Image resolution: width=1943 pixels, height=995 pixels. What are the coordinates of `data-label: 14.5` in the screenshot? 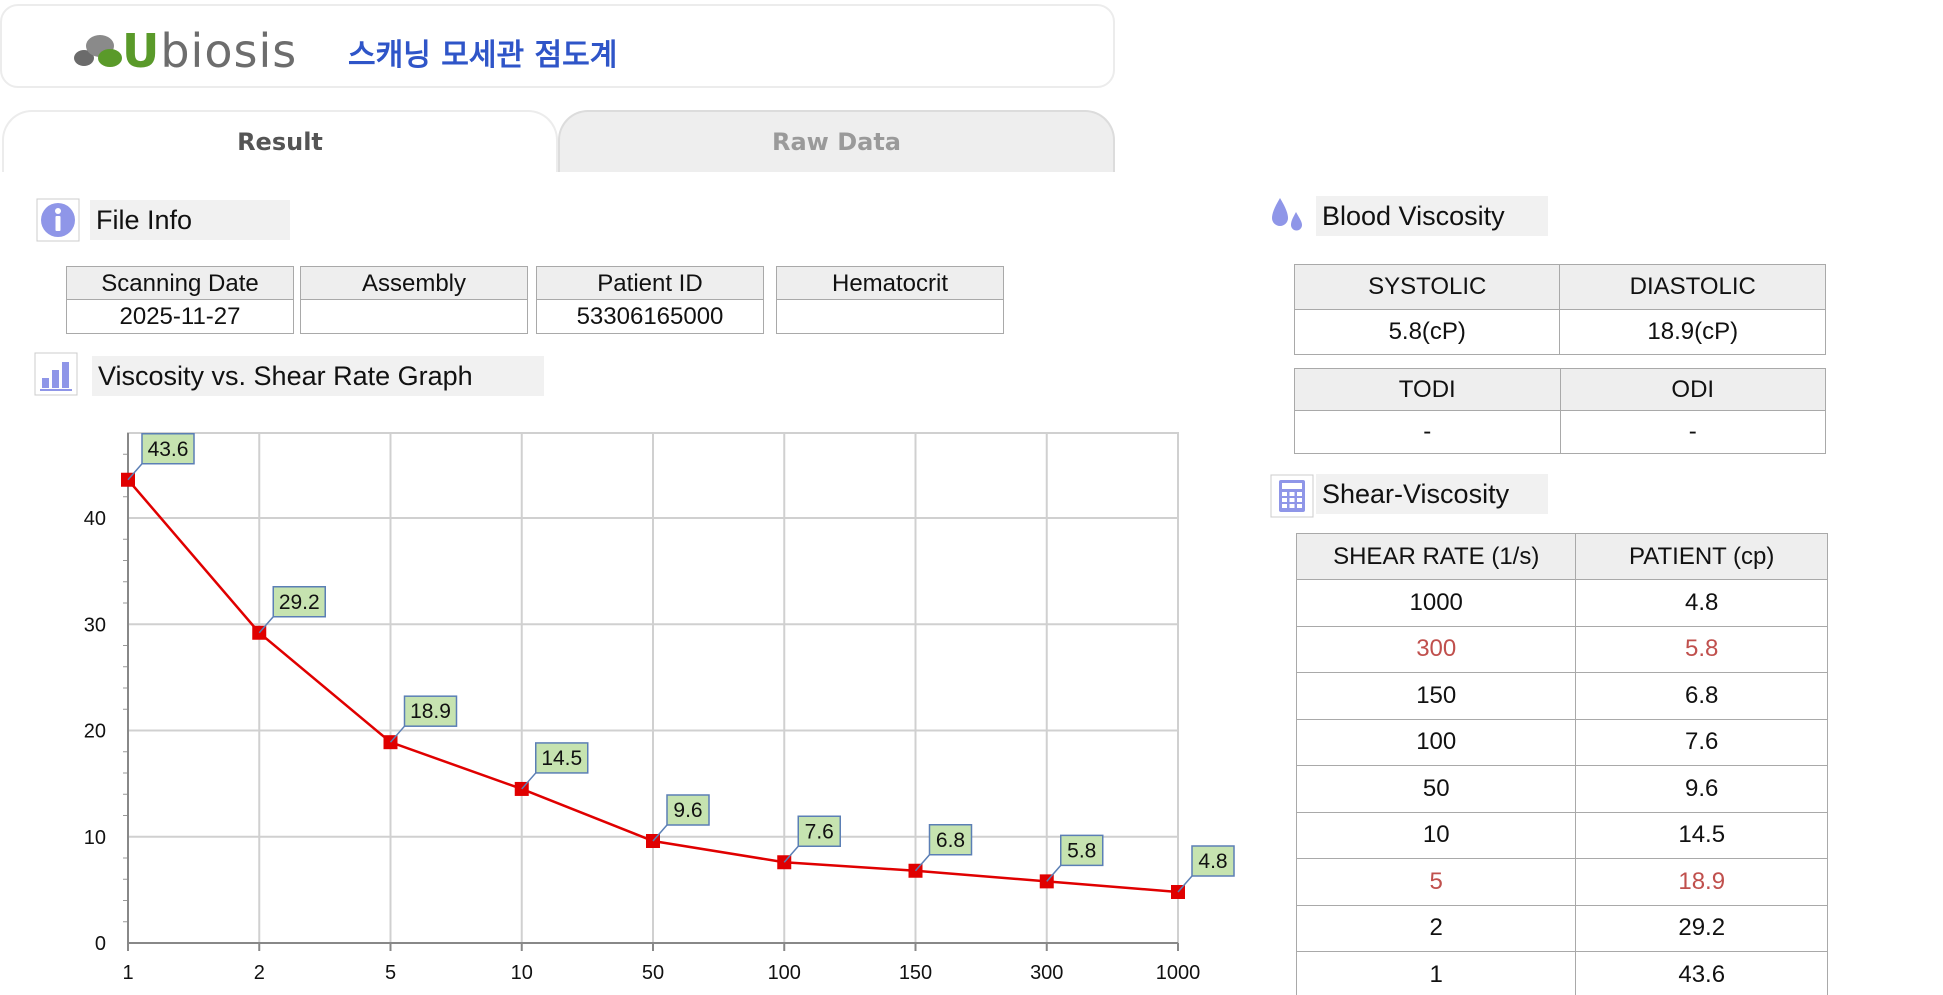 It's located at (561, 758).